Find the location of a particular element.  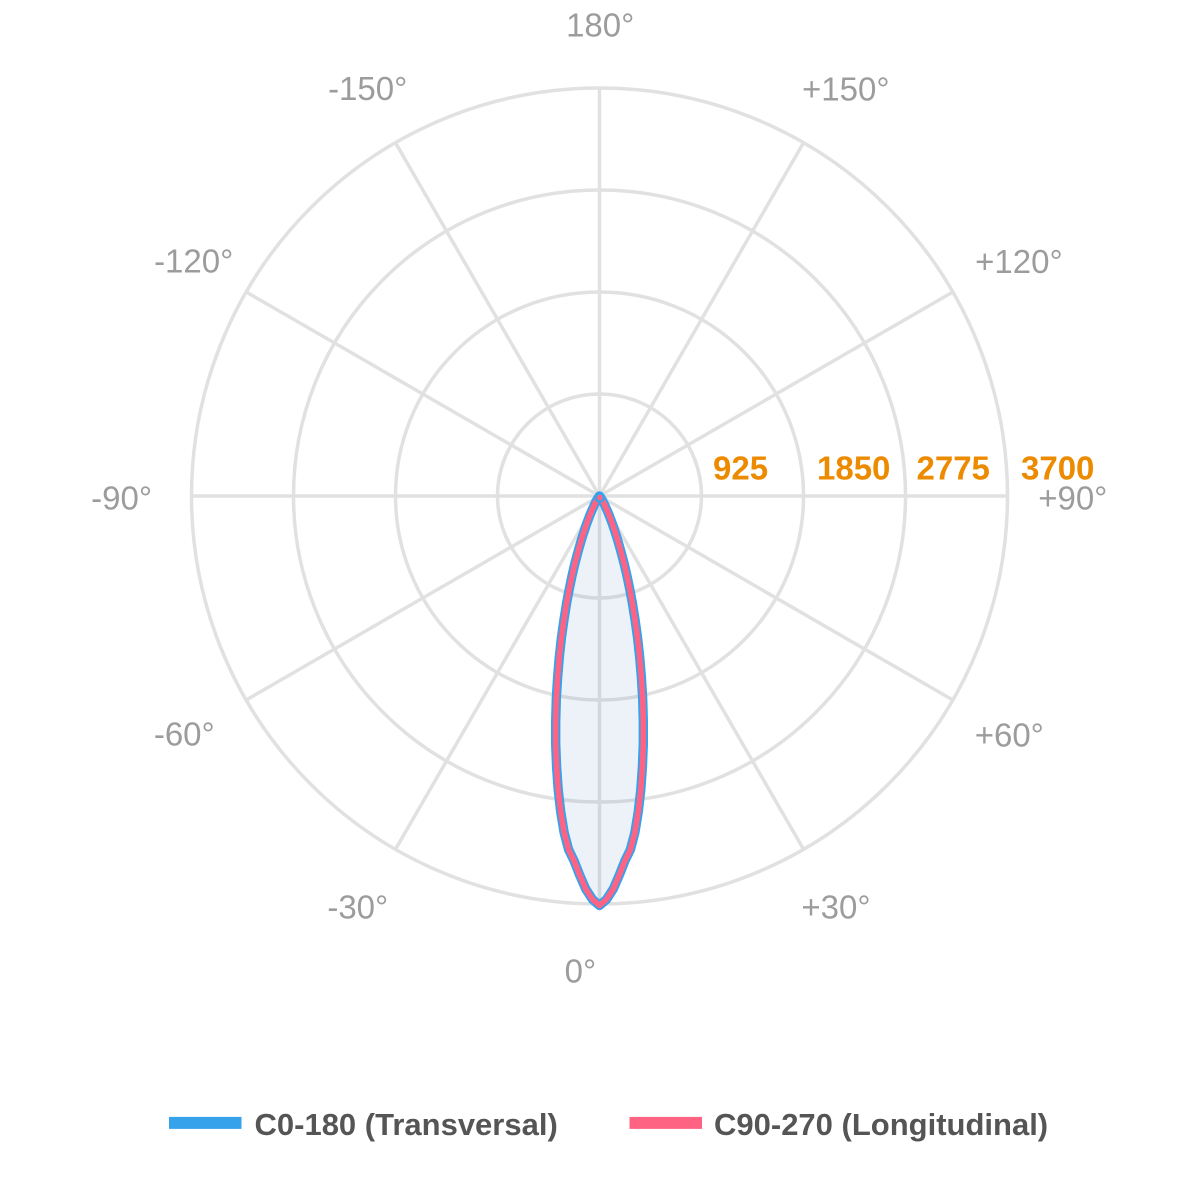

svg-text: -60° is located at coordinates (184, 734).